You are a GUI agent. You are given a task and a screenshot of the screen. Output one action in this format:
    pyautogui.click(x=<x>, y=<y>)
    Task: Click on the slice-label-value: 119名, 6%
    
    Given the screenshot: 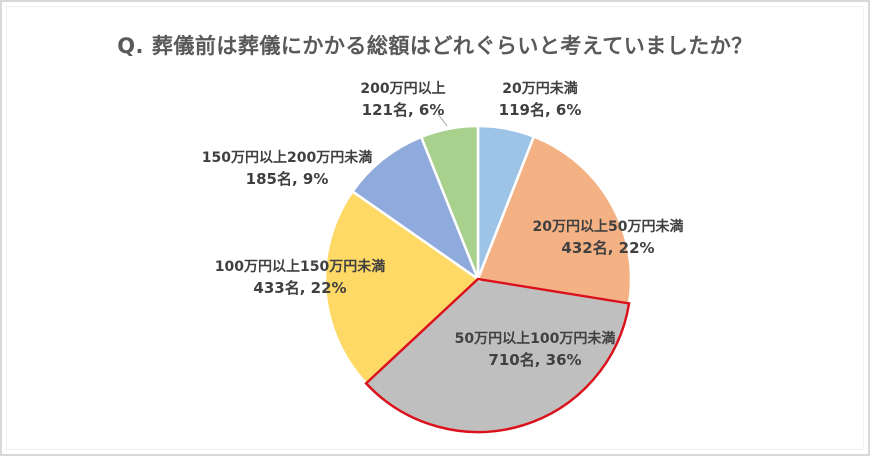 What is the action you would take?
    pyautogui.click(x=540, y=110)
    